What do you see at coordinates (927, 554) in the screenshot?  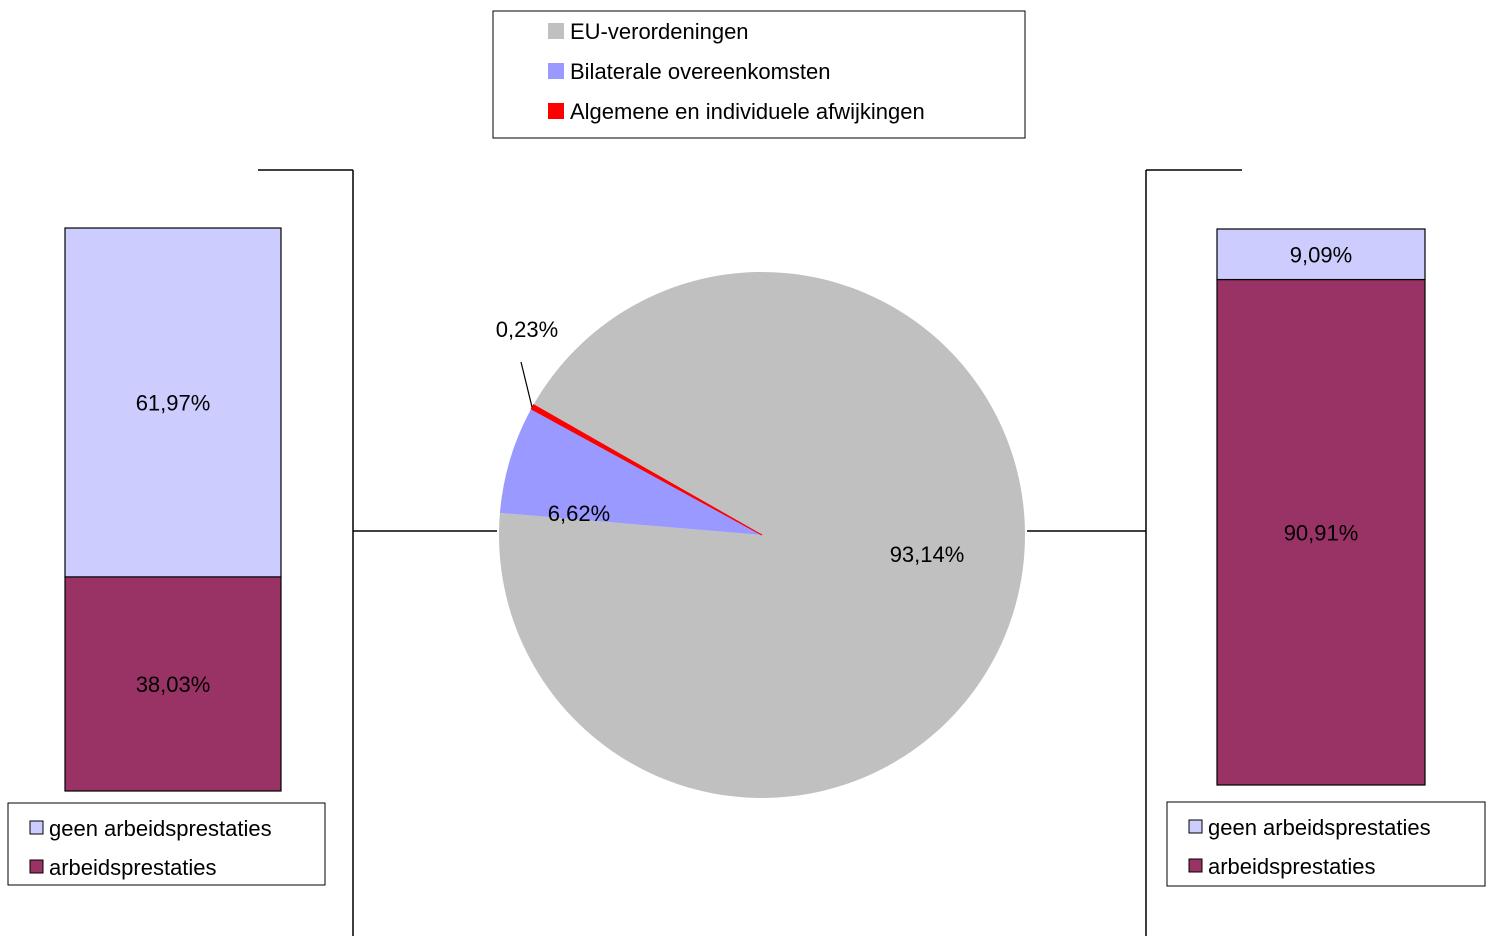 I see `pie-label-eu-verordeningen: 93,14%` at bounding box center [927, 554].